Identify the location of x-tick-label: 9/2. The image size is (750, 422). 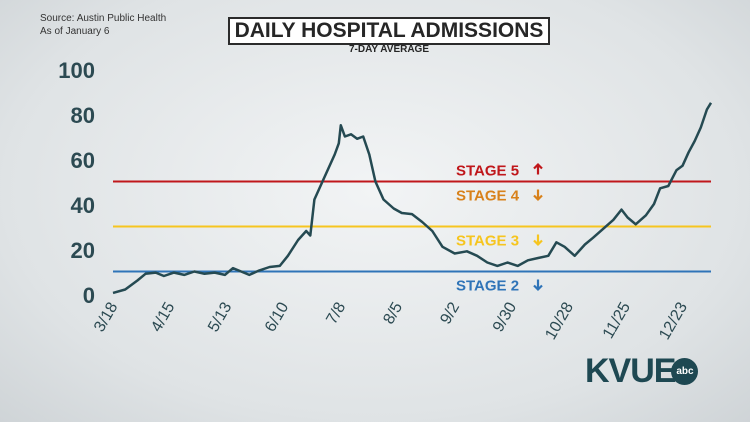
(450, 313).